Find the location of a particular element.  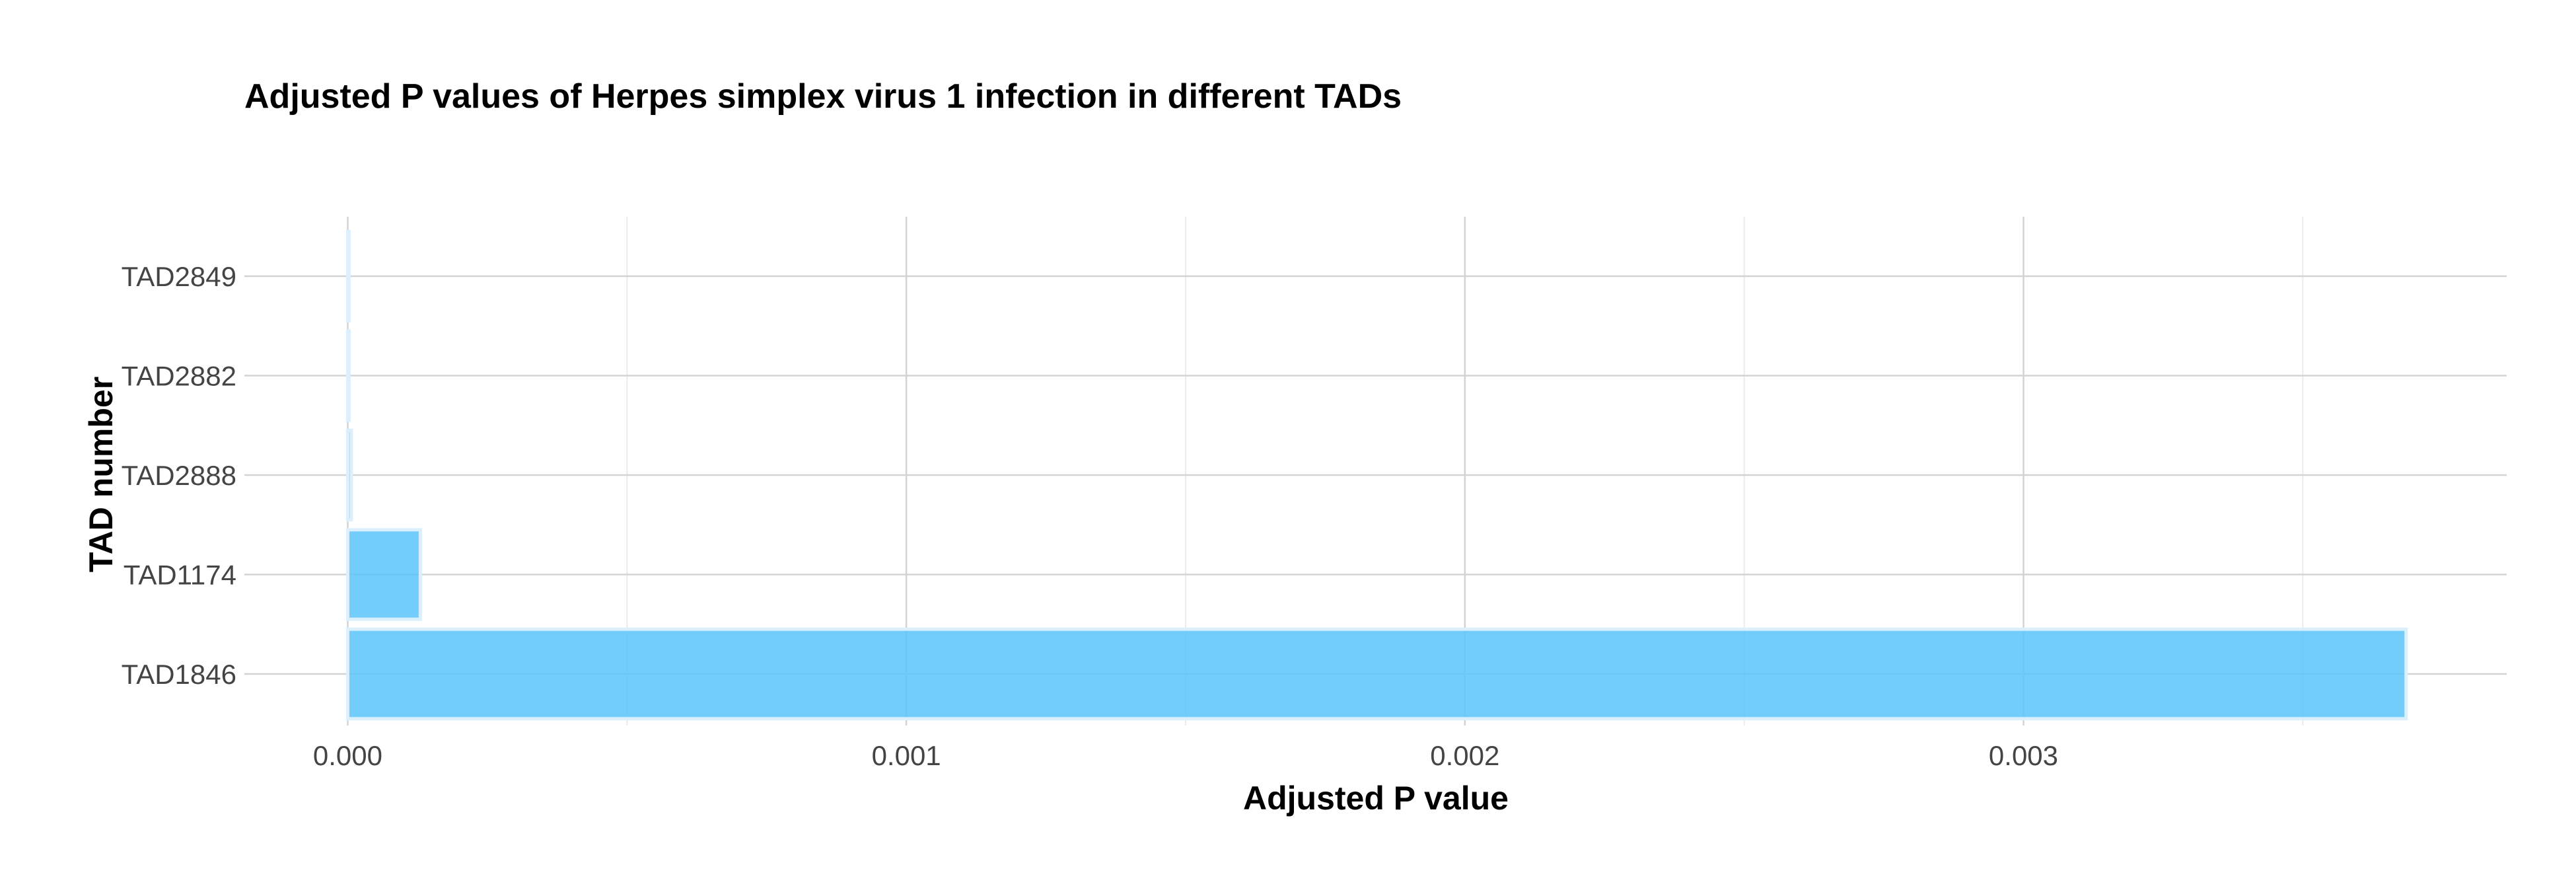

x-tick-label: 0.003 is located at coordinates (2023, 755).